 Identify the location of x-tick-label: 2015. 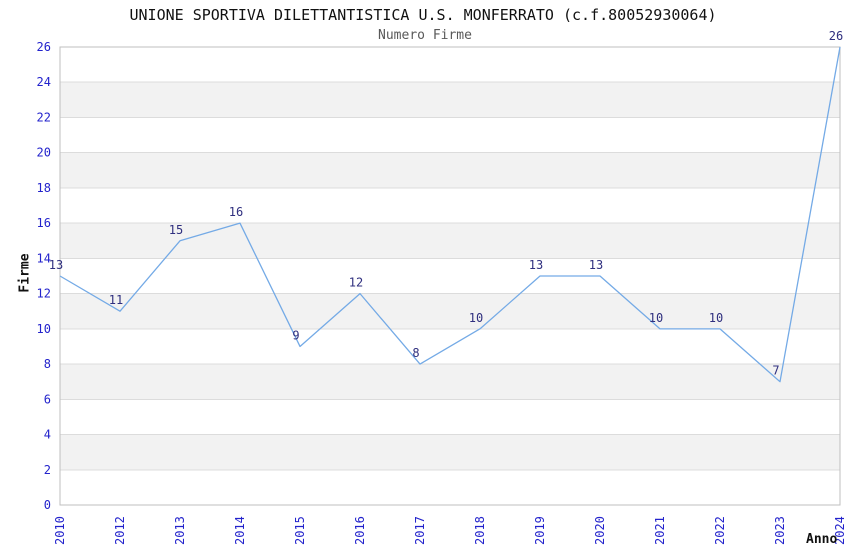
(300, 530).